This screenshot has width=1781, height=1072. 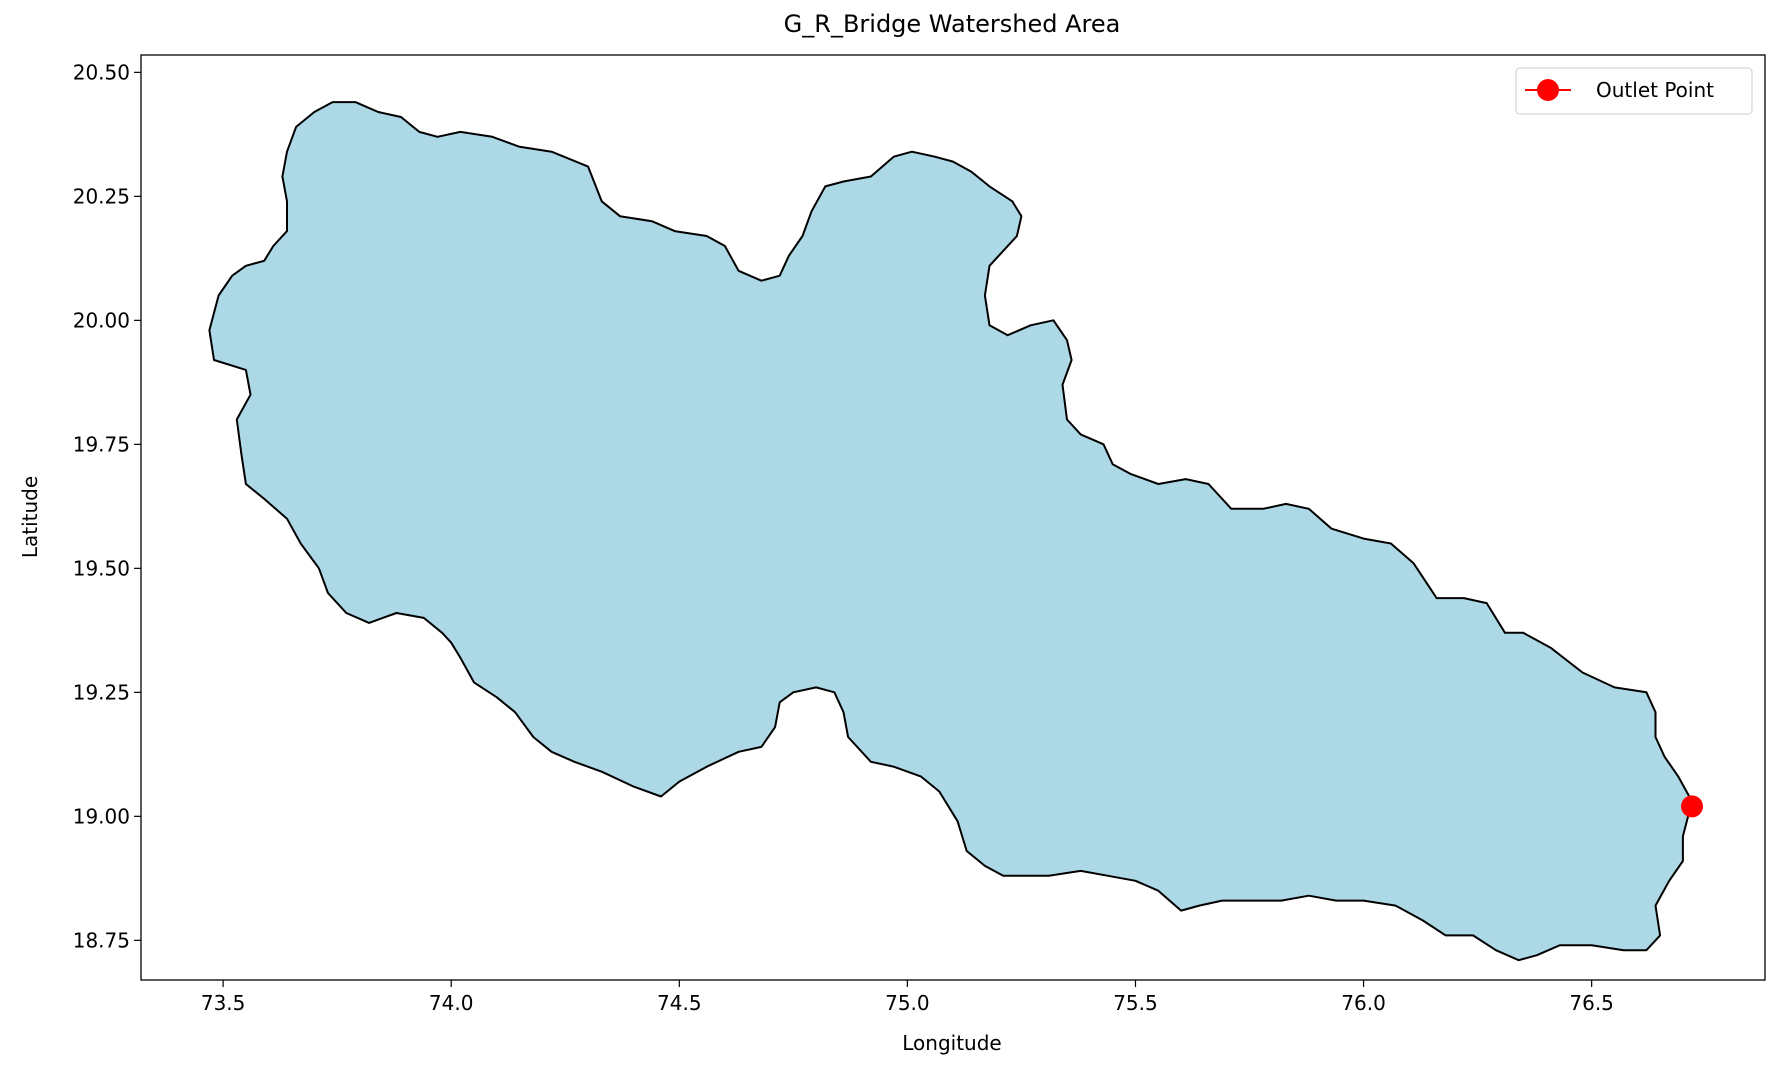 What do you see at coordinates (1591, 1003) in the screenshot?
I see `x-tick-label: 76.5` at bounding box center [1591, 1003].